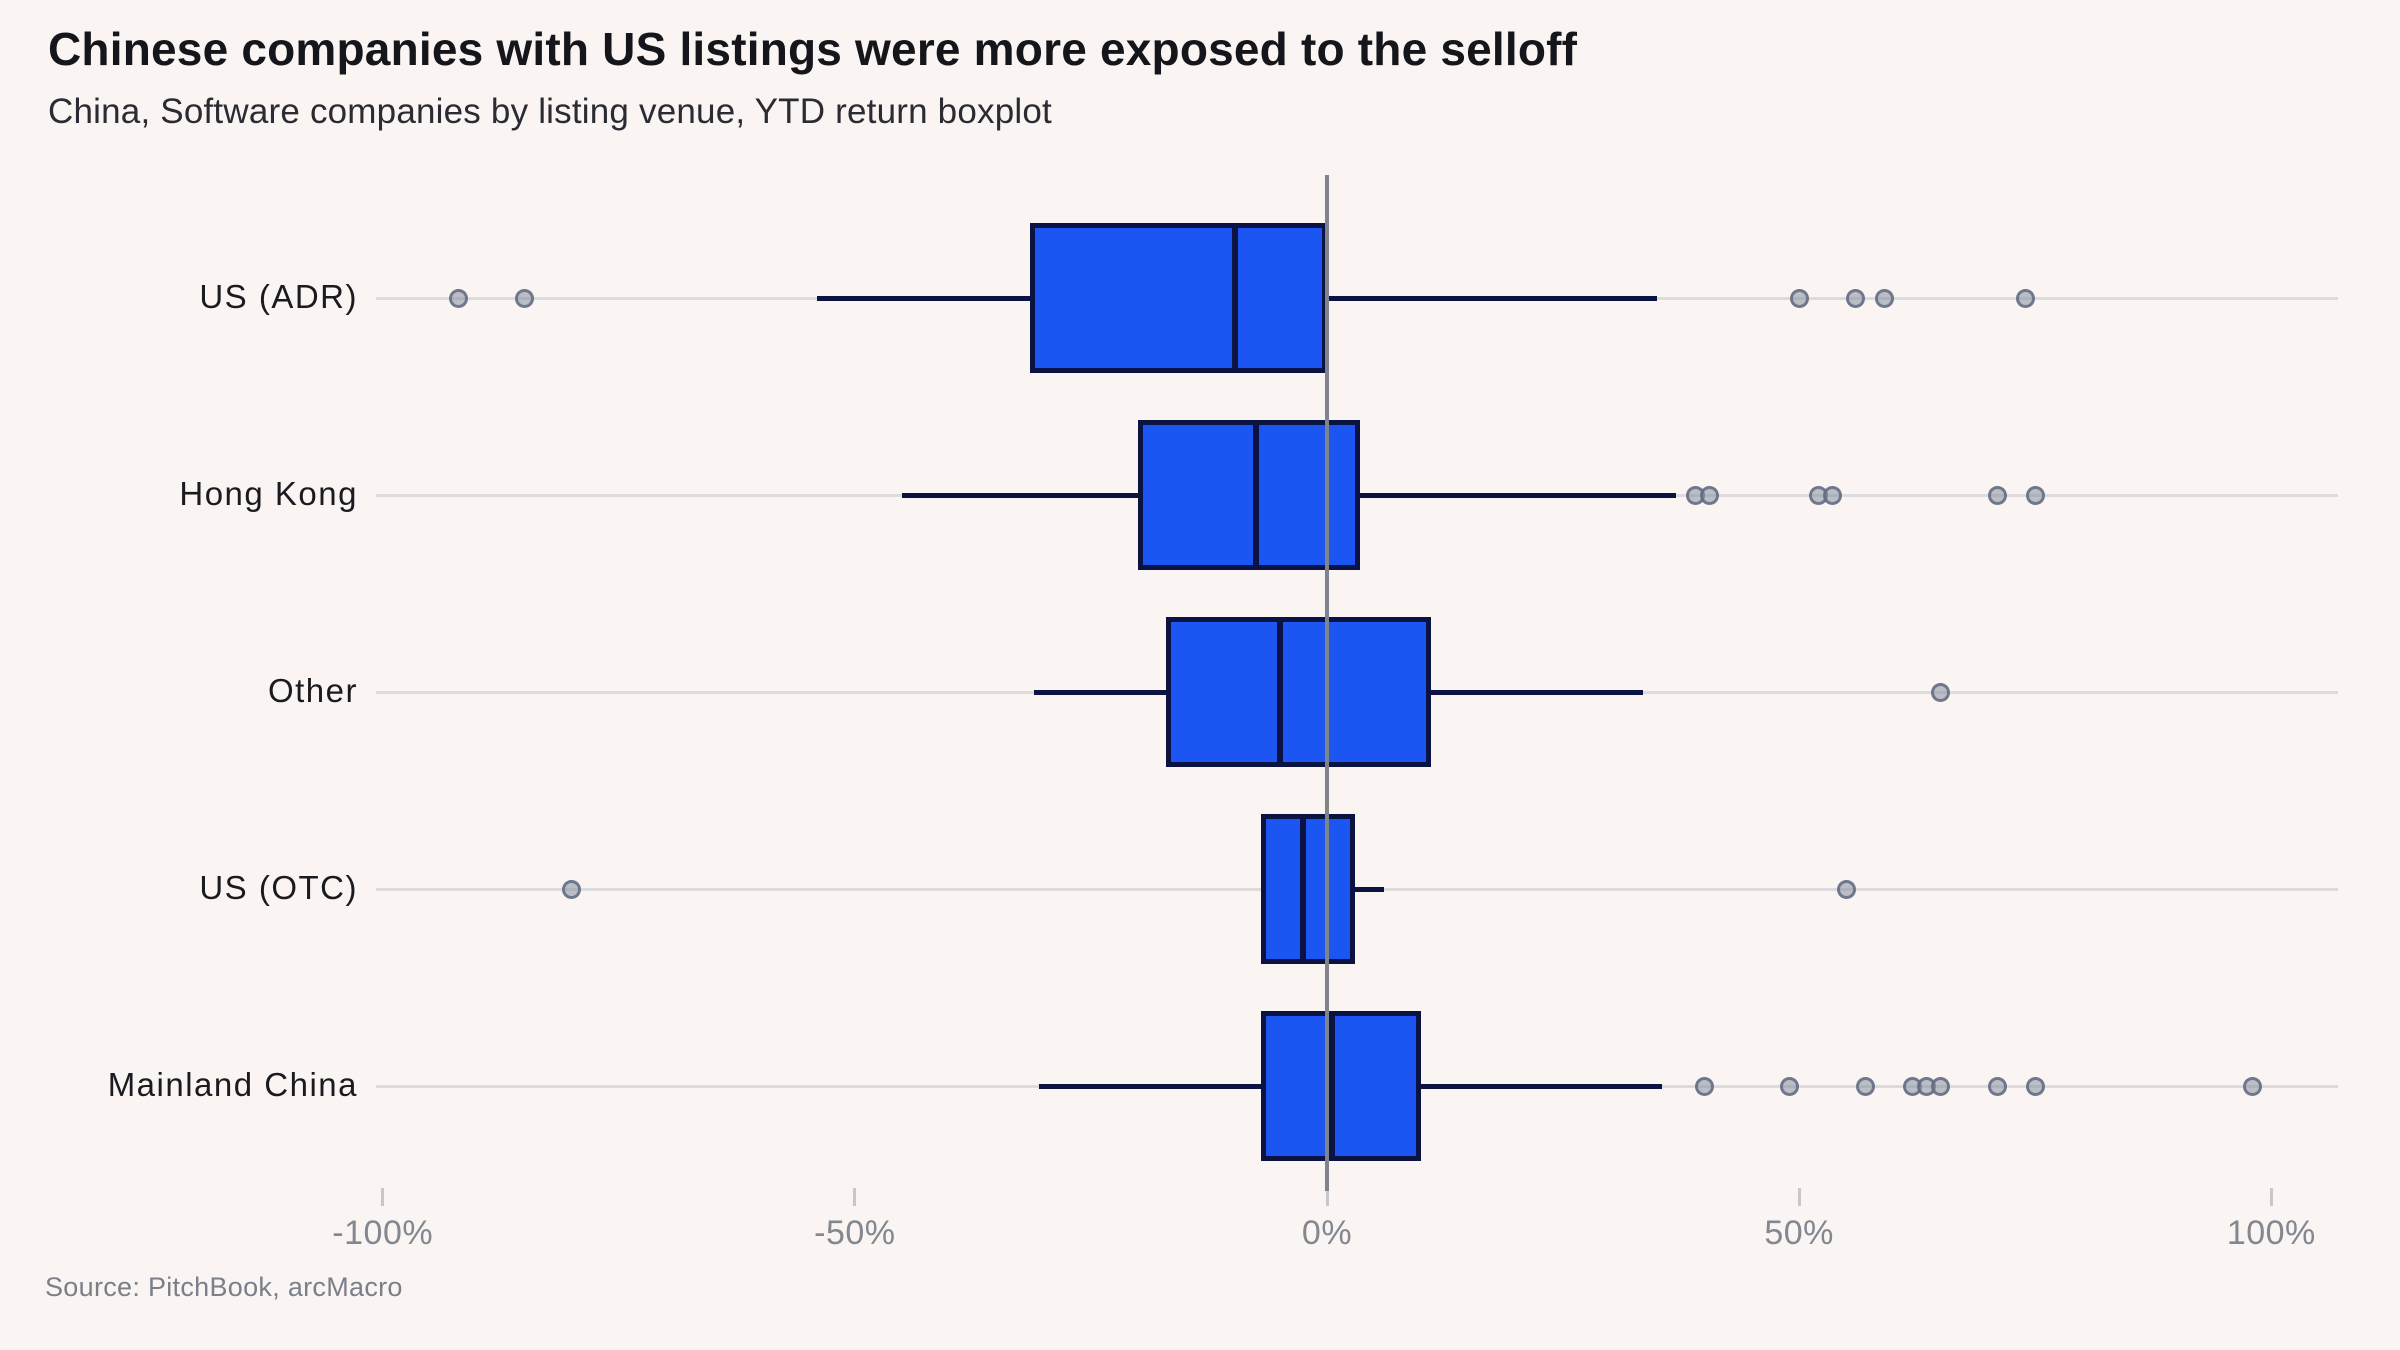  Describe the element at coordinates (1256, 495) in the screenshot. I see `median-line-hong-kong` at that location.